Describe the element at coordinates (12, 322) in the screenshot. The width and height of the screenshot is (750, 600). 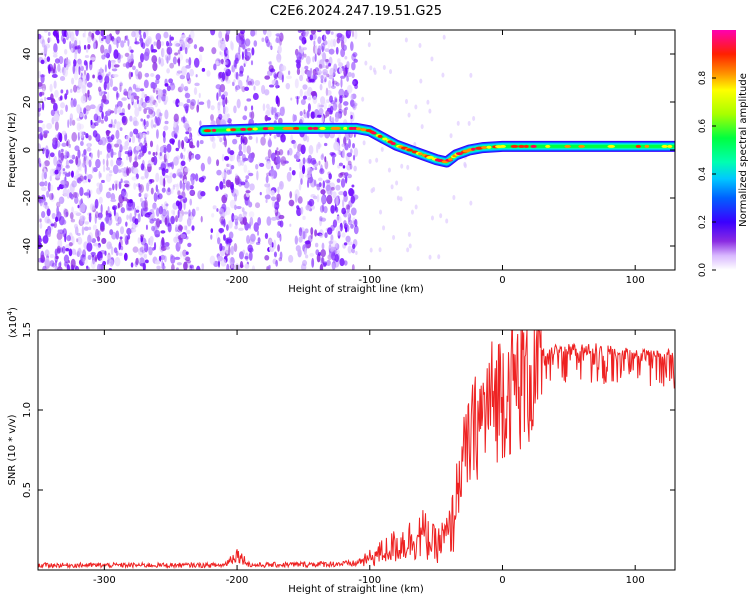
I see `snr-scale-label: (x104)` at that location.